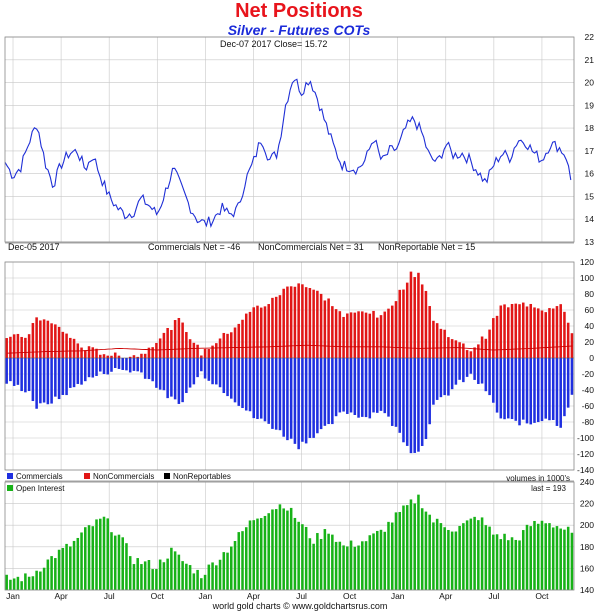  What do you see at coordinates (590, 128) in the screenshot?
I see `y-tick-label: 18` at bounding box center [590, 128].